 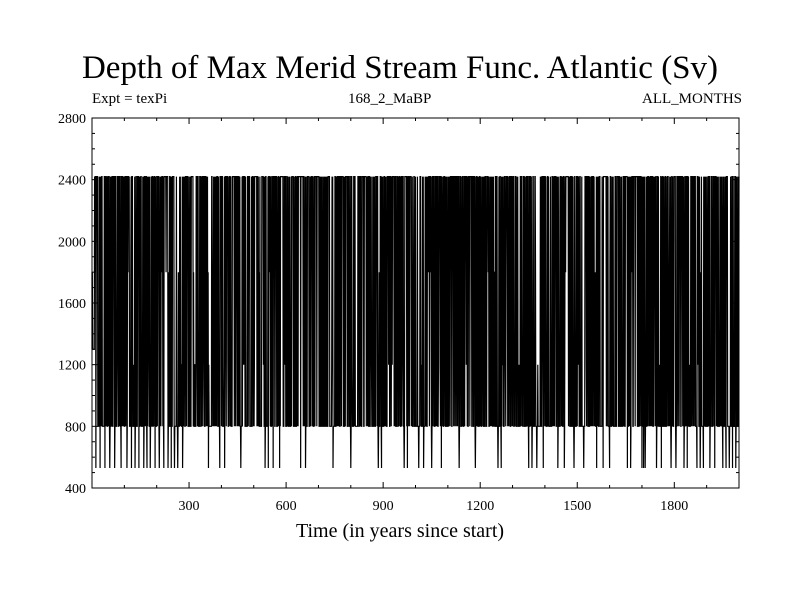 What do you see at coordinates (72, 366) in the screenshot?
I see `y-tick-label: 1200` at bounding box center [72, 366].